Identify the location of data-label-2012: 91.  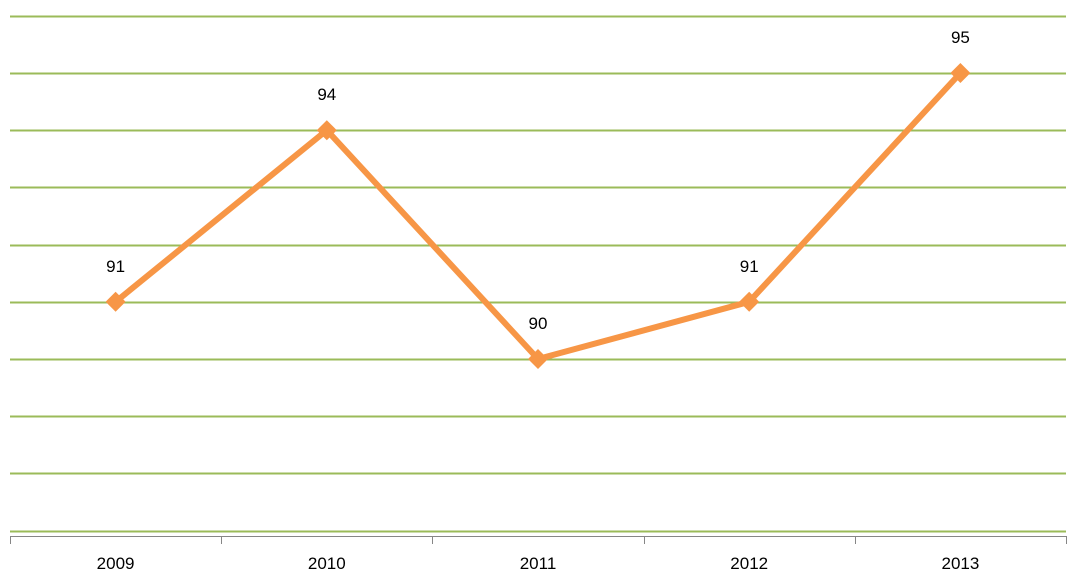
(749, 266).